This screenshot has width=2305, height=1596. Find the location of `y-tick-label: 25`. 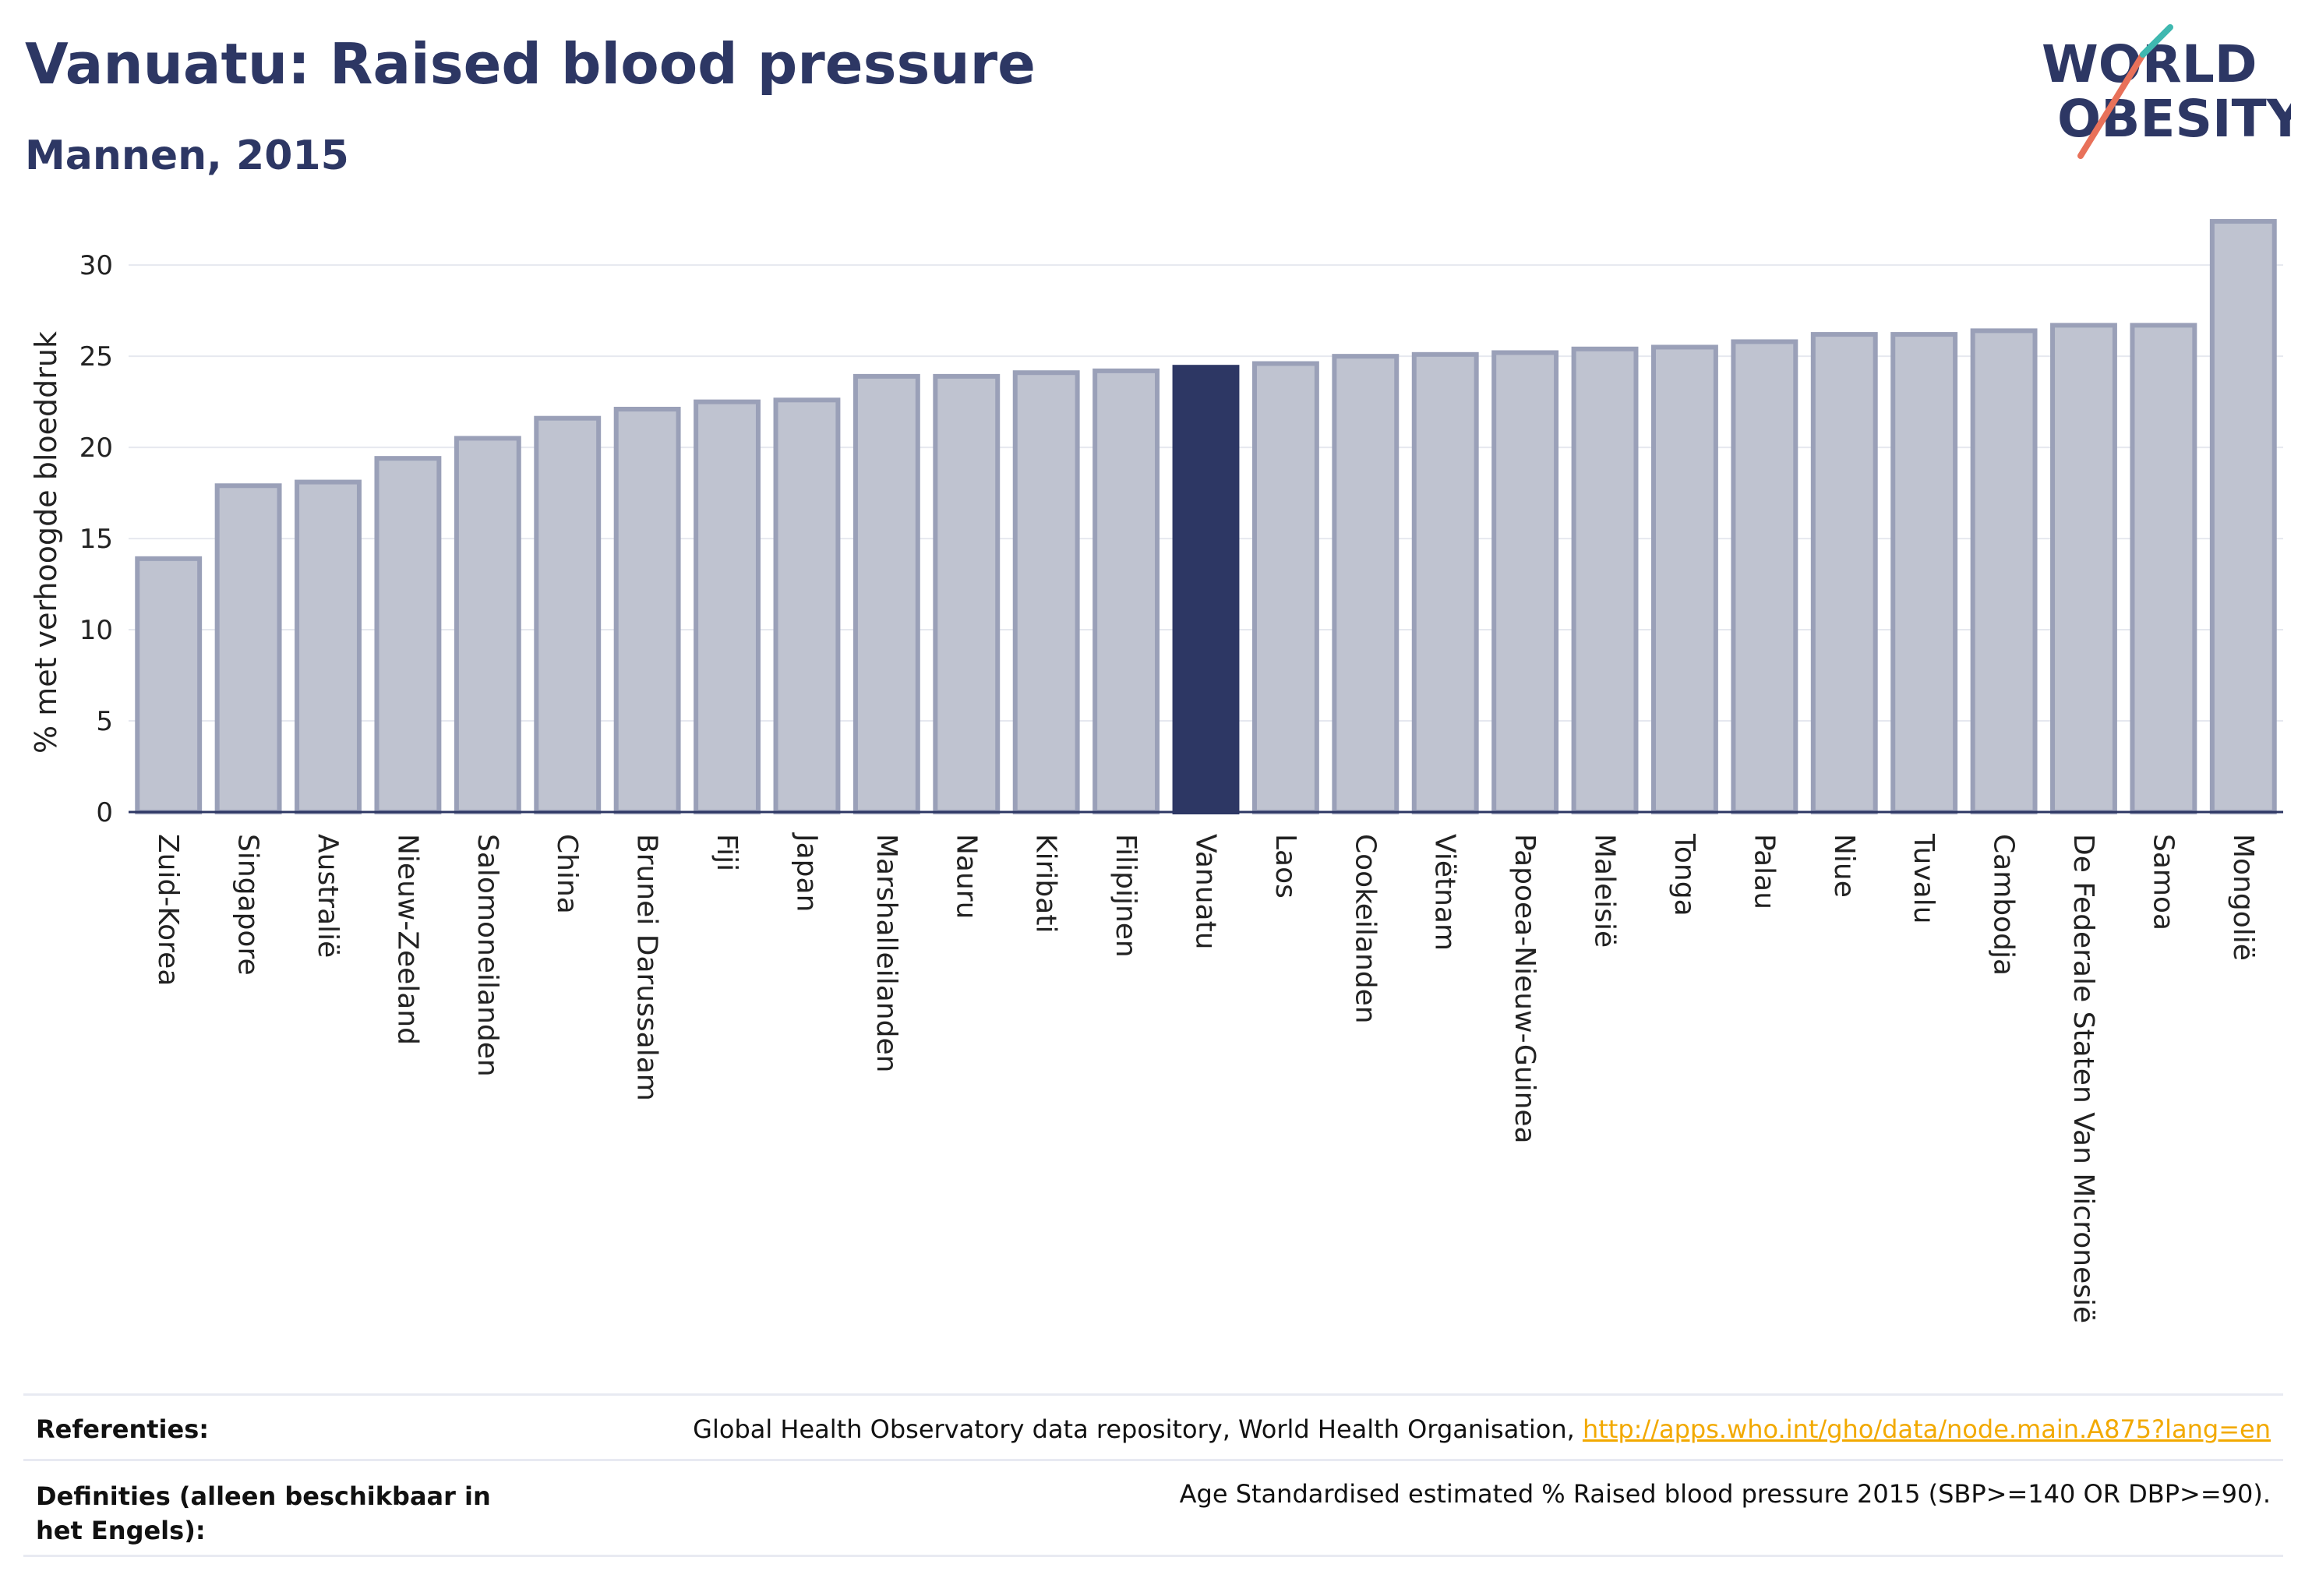

y-tick-label: 25 is located at coordinates (96, 357).